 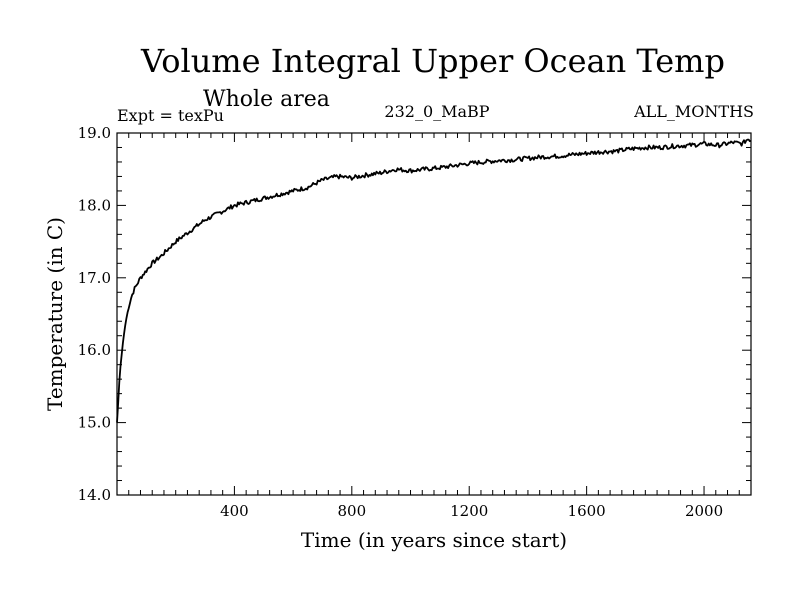 What do you see at coordinates (704, 511) in the screenshot?
I see `x-tick-label: 2000` at bounding box center [704, 511].